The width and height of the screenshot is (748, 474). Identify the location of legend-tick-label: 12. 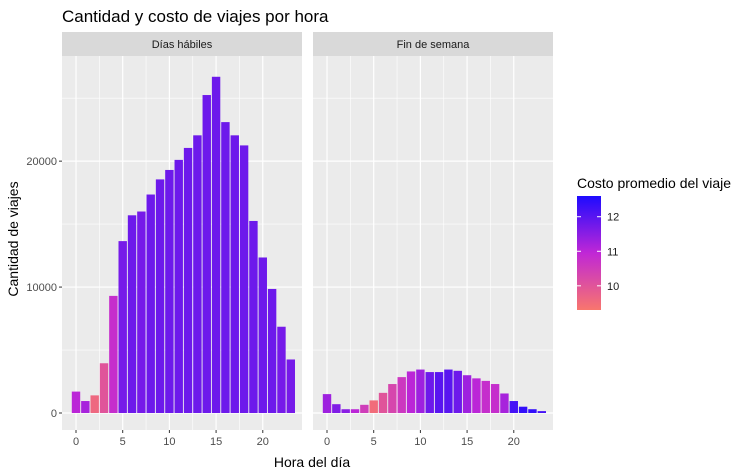
(613, 218).